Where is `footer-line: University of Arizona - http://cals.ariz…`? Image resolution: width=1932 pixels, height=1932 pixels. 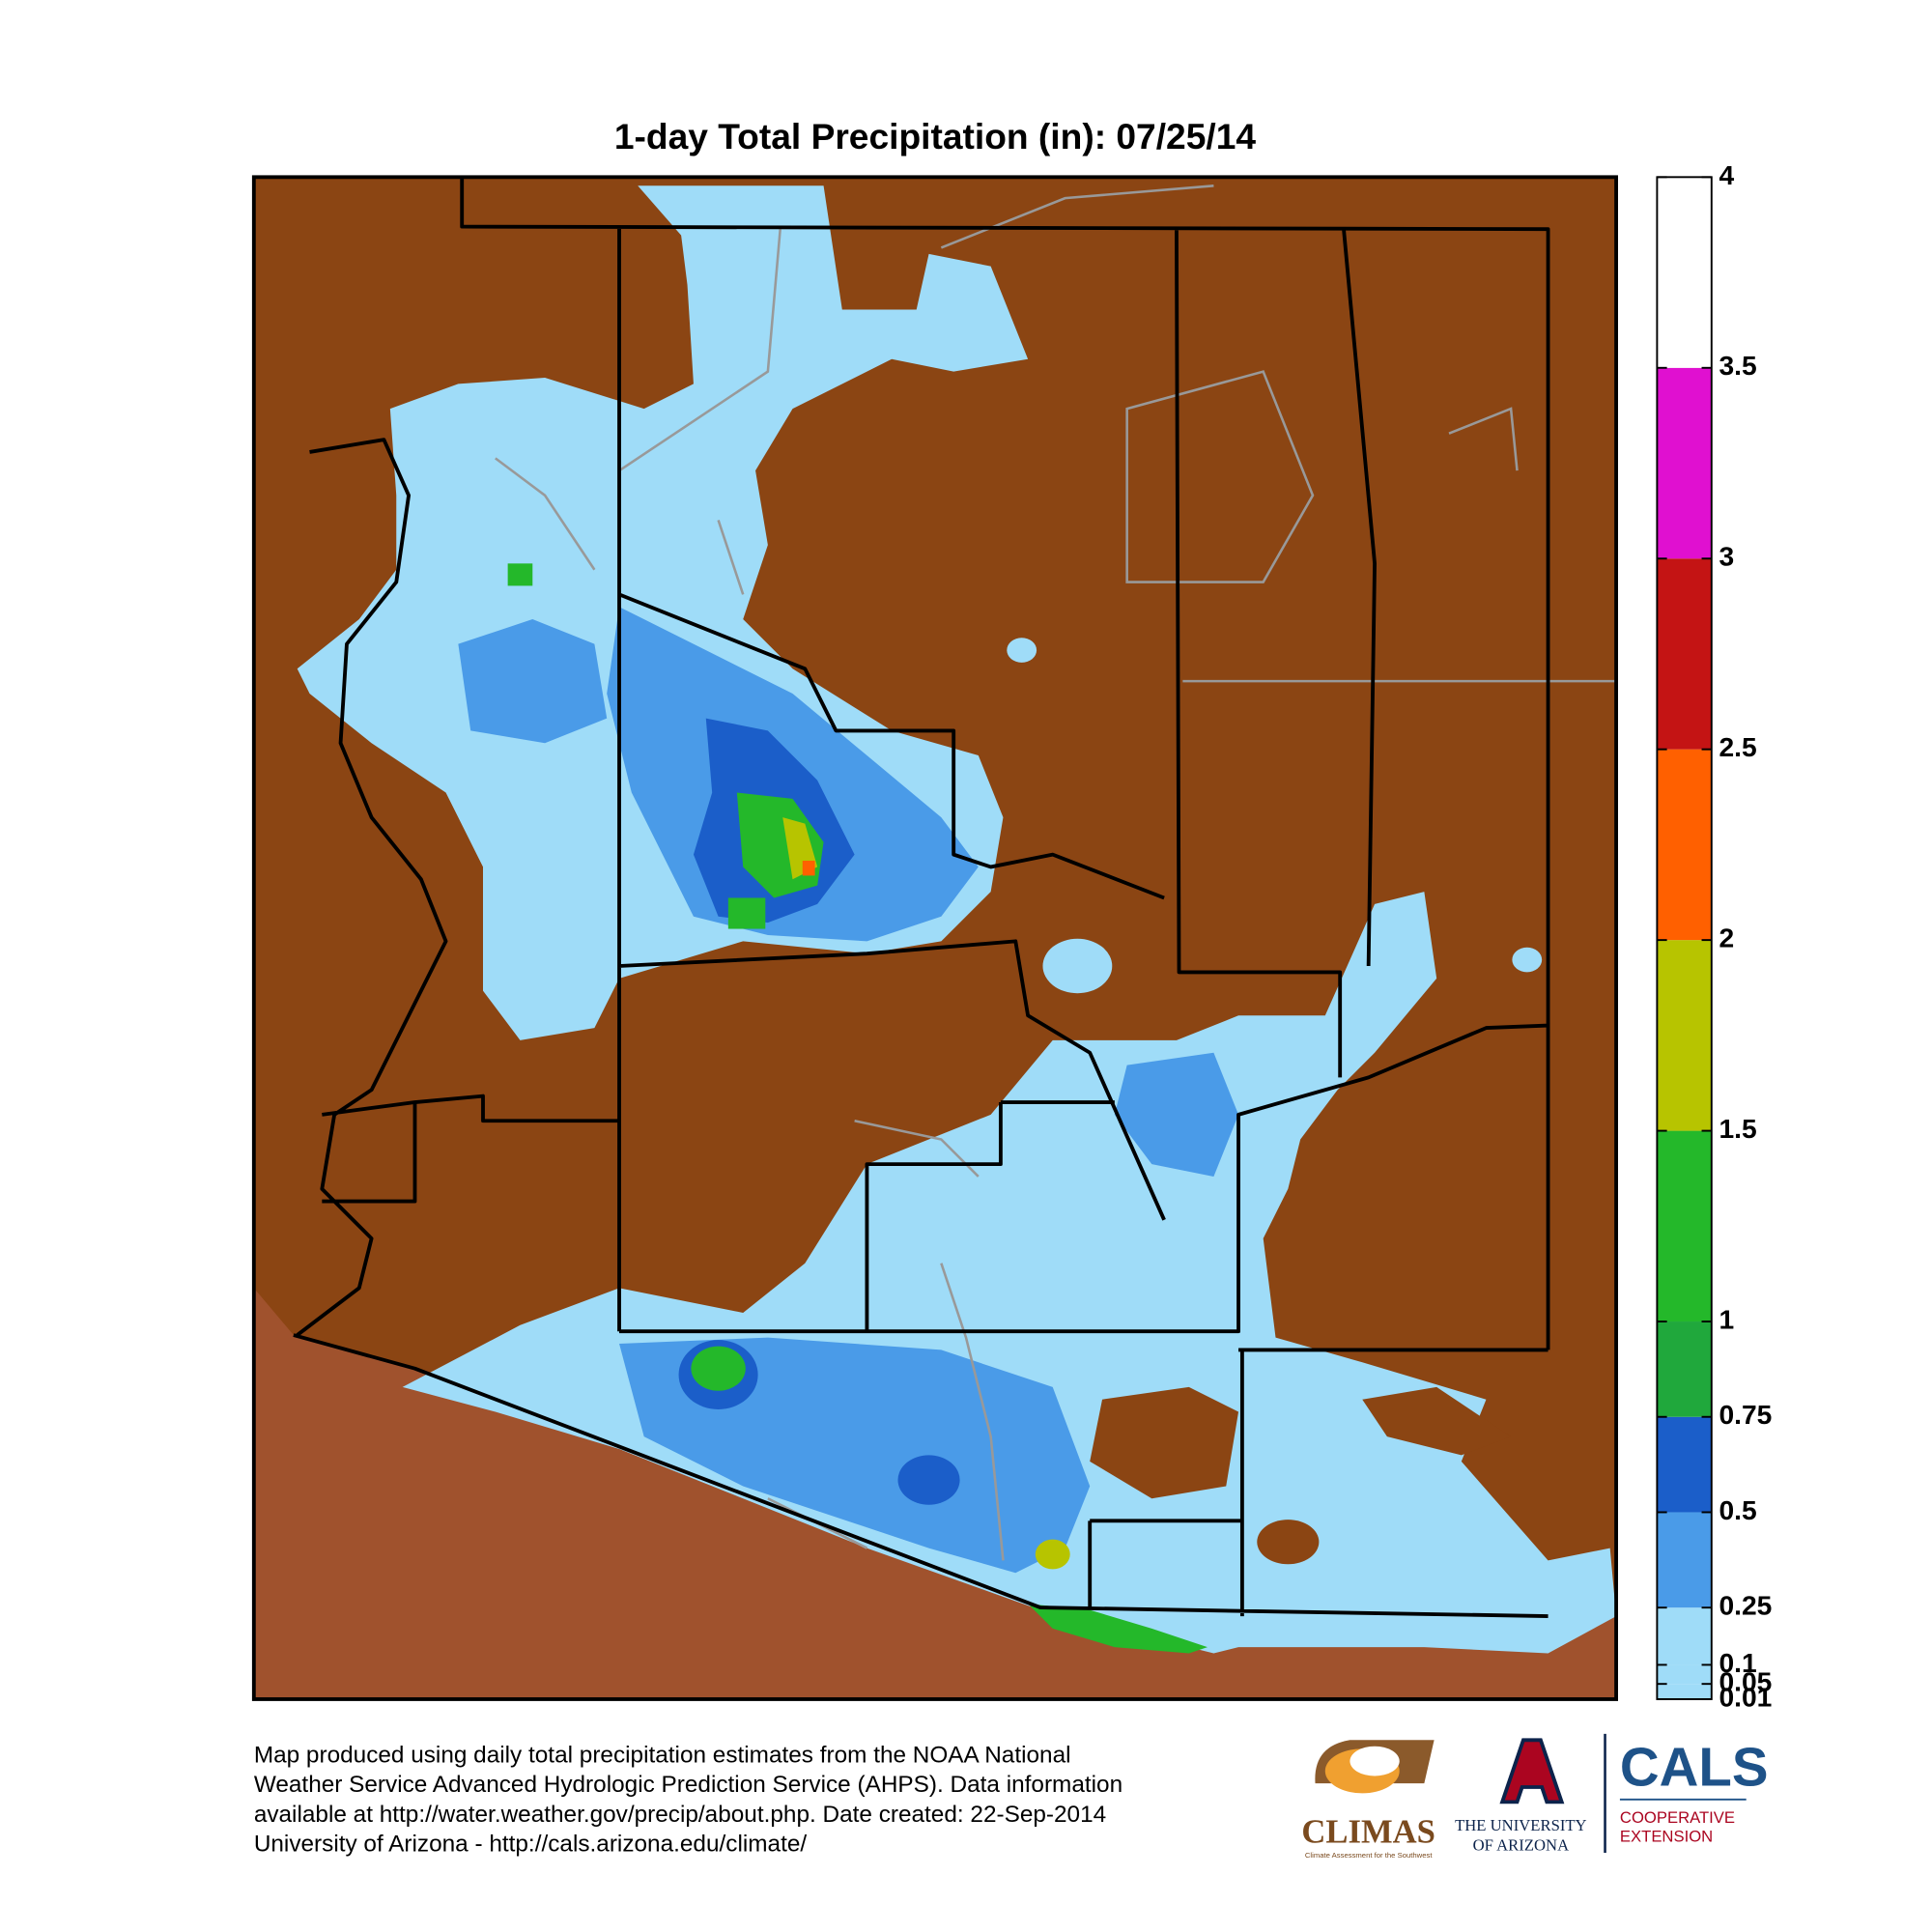 footer-line: University of Arizona - http://cals.ariz… is located at coordinates (531, 1845).